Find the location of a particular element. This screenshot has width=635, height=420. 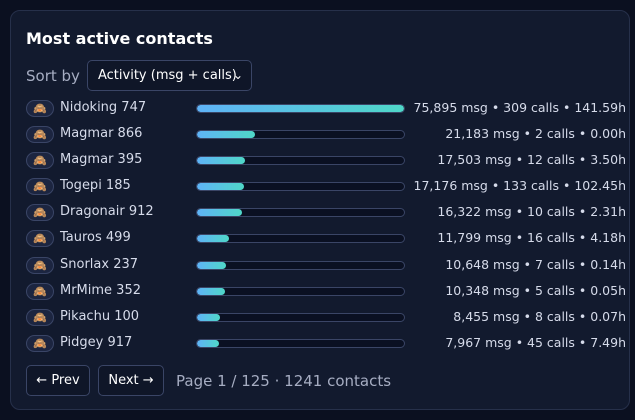

contact-stats: 10,648 msg • 7 calls • 0.14h is located at coordinates (535, 264).